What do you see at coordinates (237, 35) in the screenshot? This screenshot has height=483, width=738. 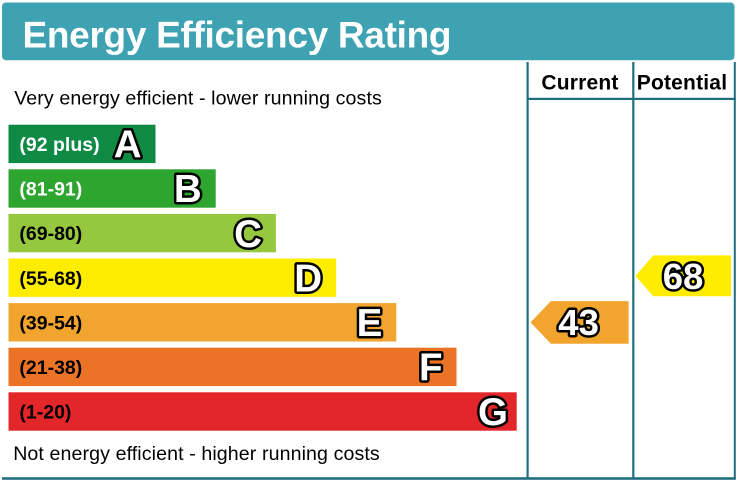 I see `svg-text: Energy Efficiency Rating` at bounding box center [237, 35].